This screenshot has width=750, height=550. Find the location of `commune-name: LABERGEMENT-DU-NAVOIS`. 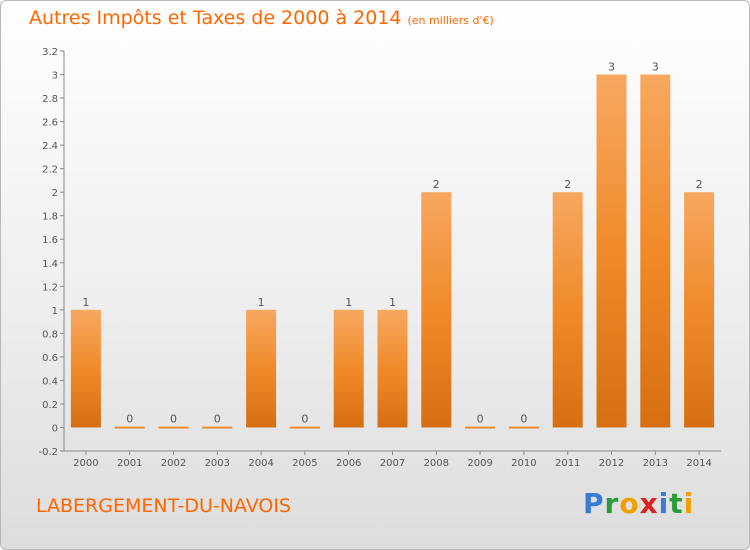

commune-name: LABERGEMENT-DU-NAVOIS is located at coordinates (163, 506).